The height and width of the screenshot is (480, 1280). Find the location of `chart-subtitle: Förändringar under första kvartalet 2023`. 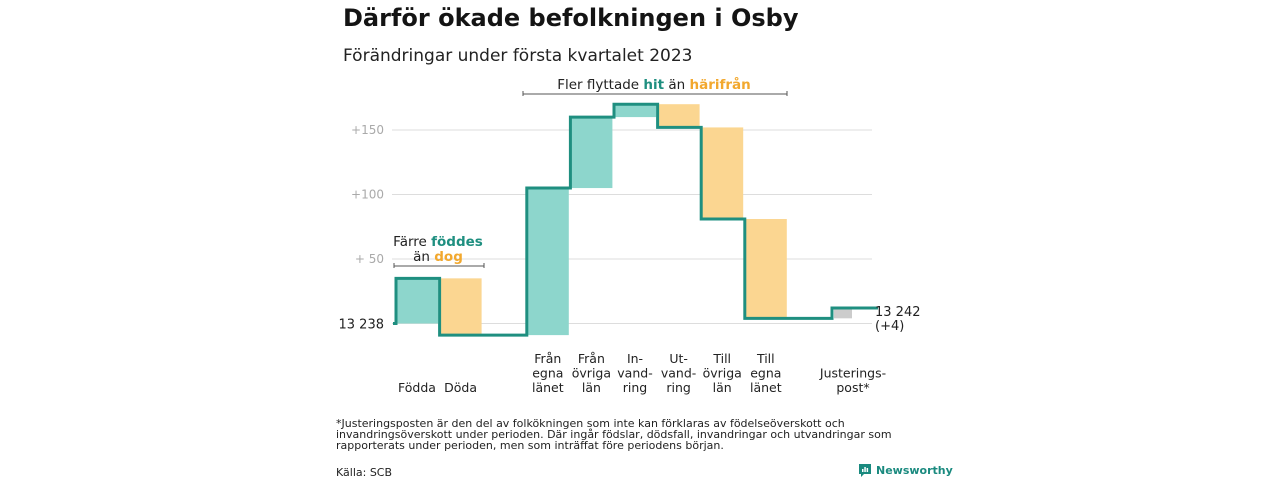

chart-subtitle: Förändringar under första kvartalet 2023 is located at coordinates (518, 56).